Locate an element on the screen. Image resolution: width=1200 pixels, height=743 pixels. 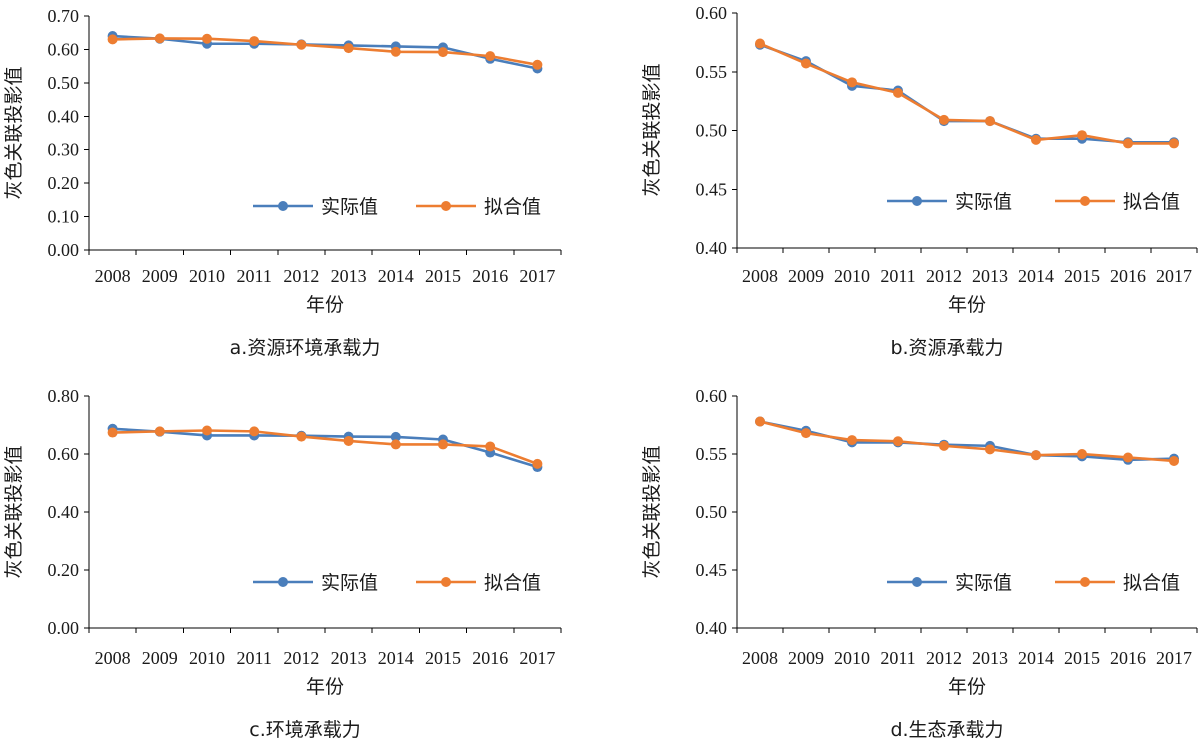
chart-caption: c.环境承载力 is located at coordinates (305, 730).